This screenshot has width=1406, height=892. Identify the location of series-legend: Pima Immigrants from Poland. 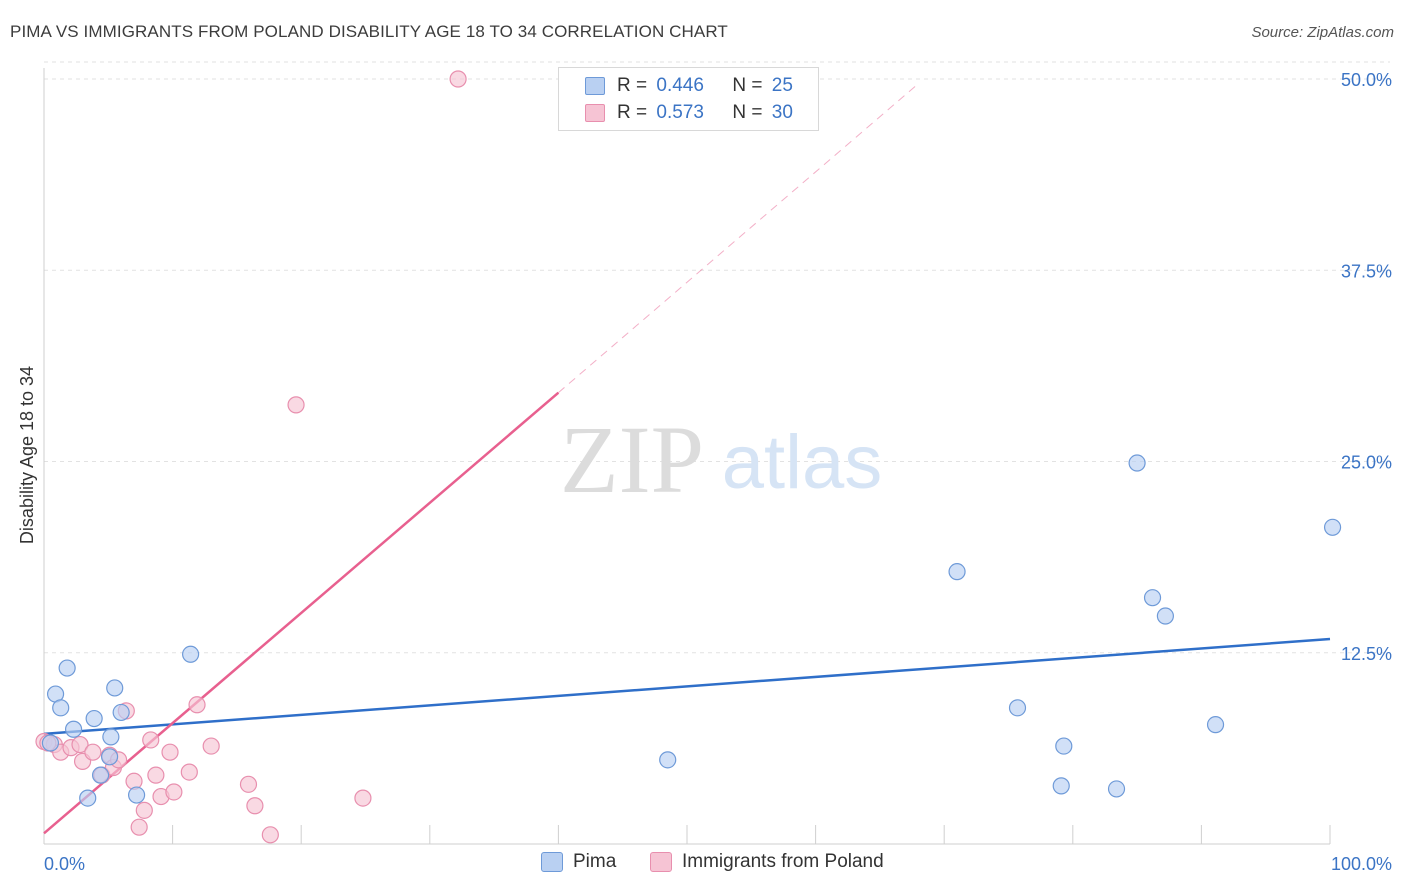
(703, 865).